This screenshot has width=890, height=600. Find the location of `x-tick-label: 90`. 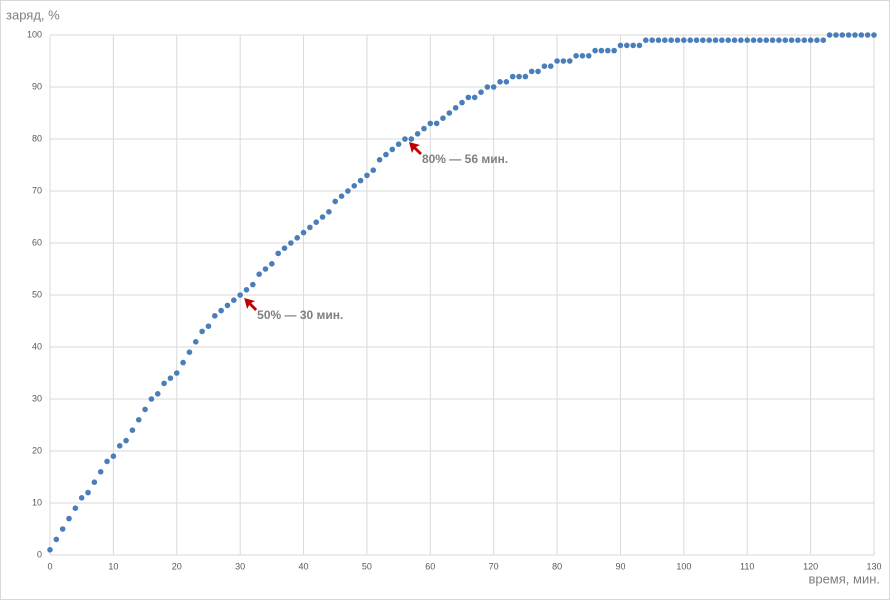

x-tick-label: 90 is located at coordinates (620, 566).